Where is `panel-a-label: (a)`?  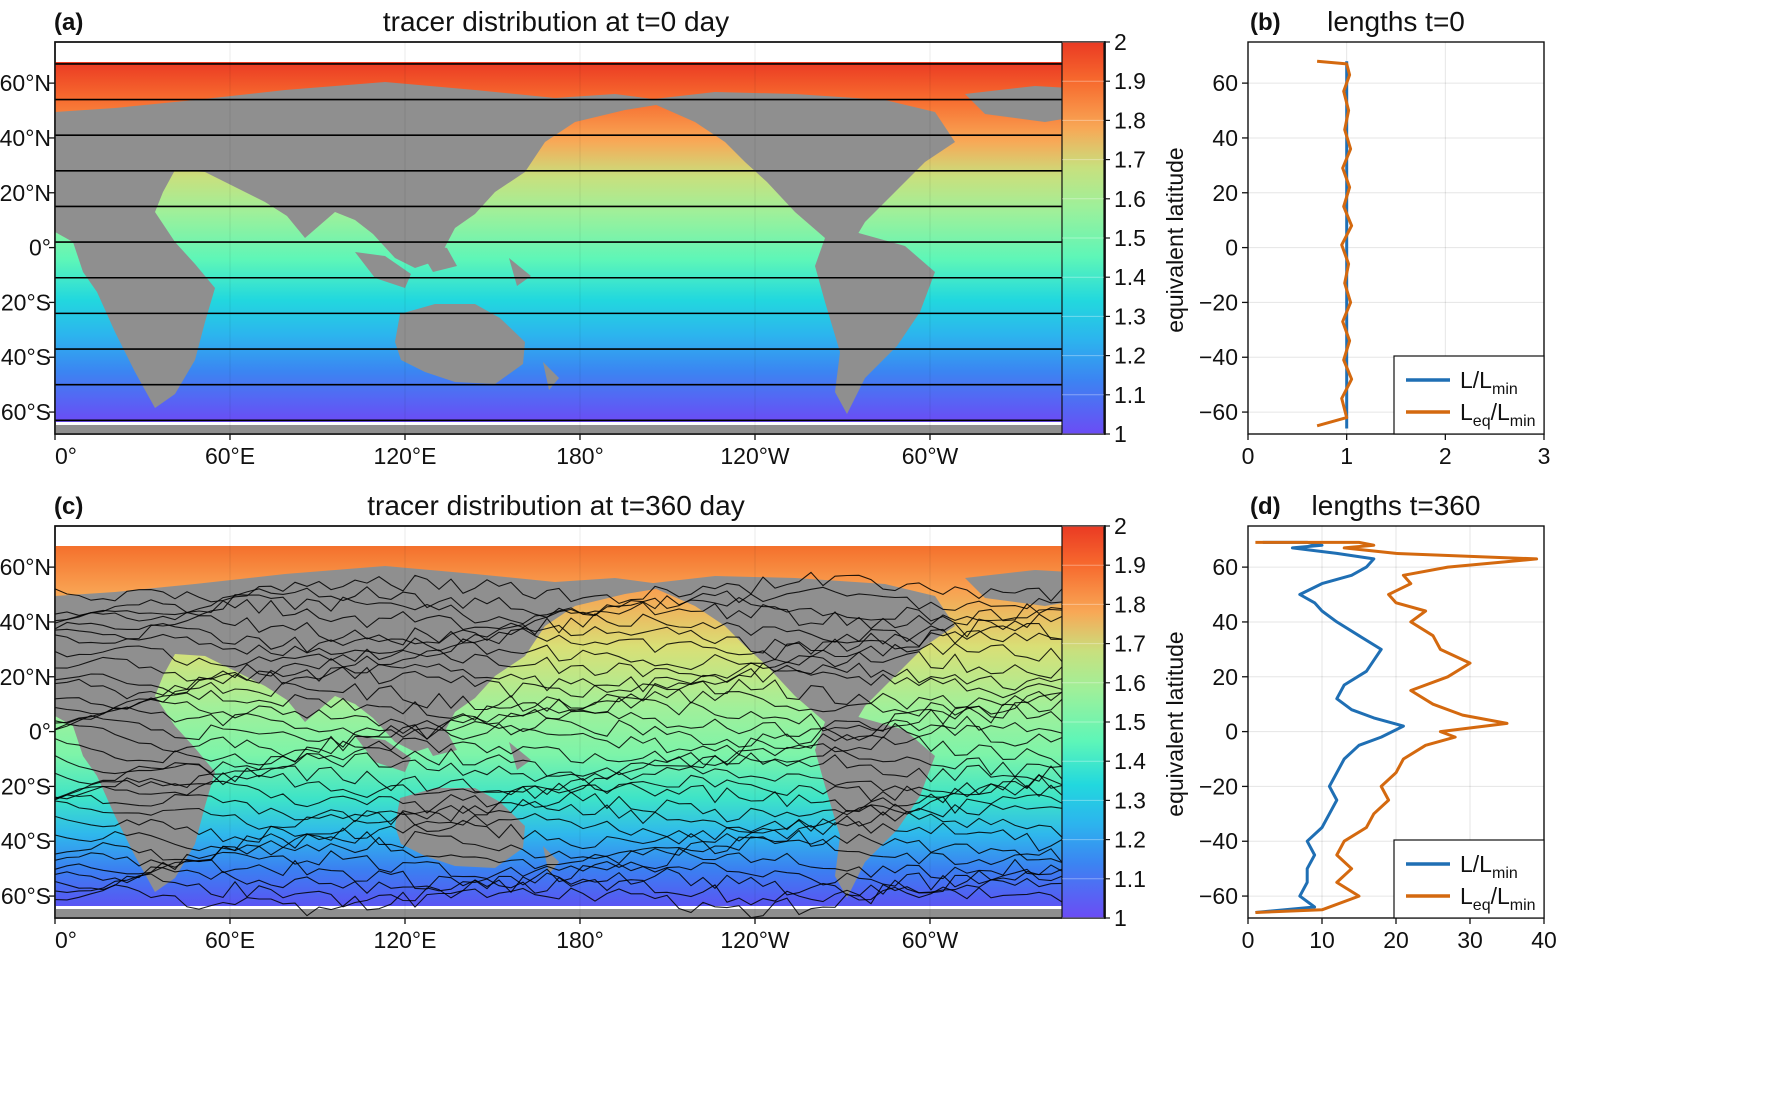
panel-a-label: (a) is located at coordinates (68, 22).